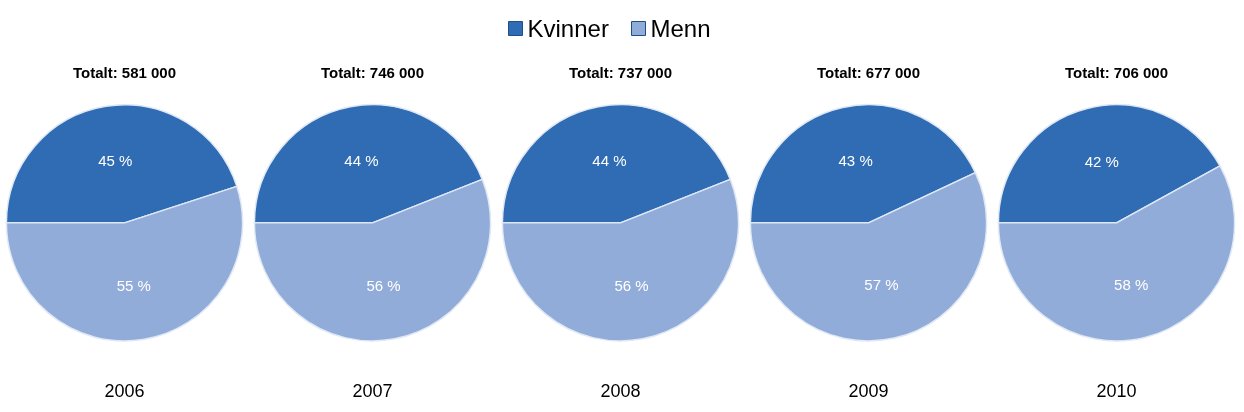  I want to click on text: 2006, so click(124, 390).